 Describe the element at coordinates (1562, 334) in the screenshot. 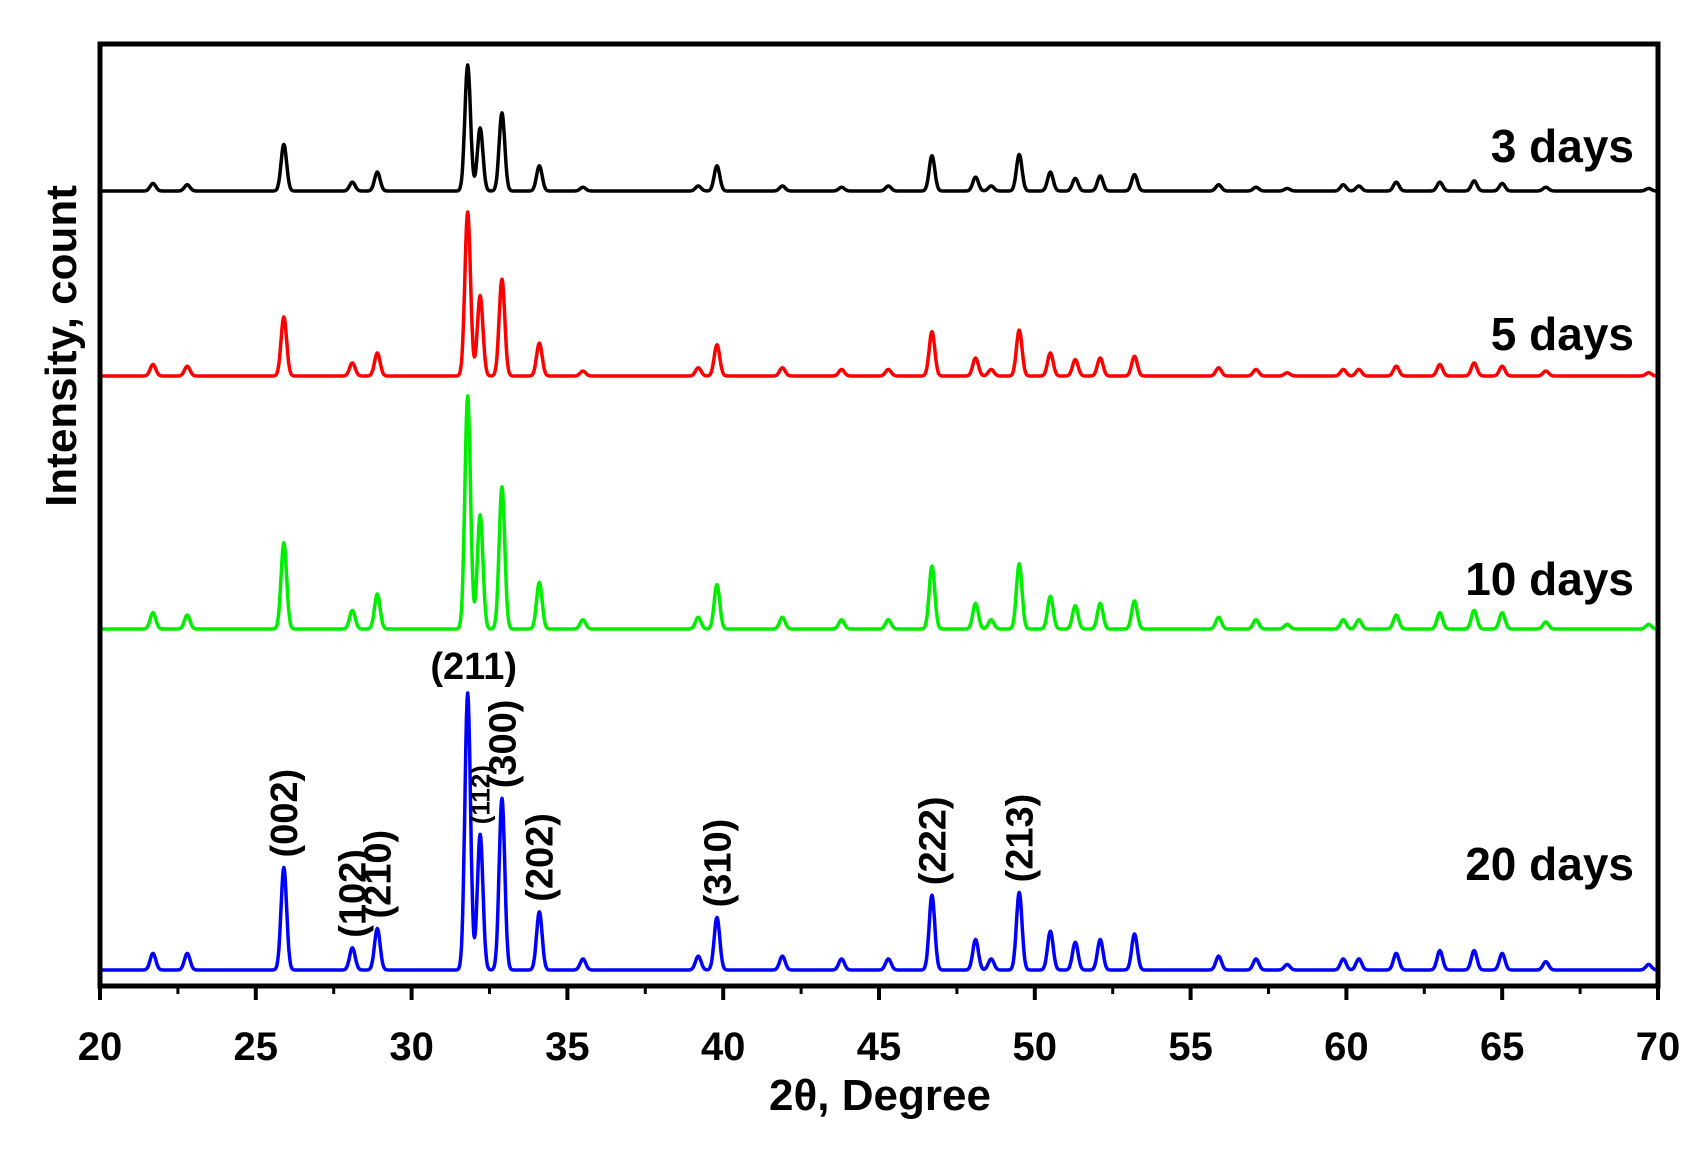

I see `series-label: 5 days` at that location.